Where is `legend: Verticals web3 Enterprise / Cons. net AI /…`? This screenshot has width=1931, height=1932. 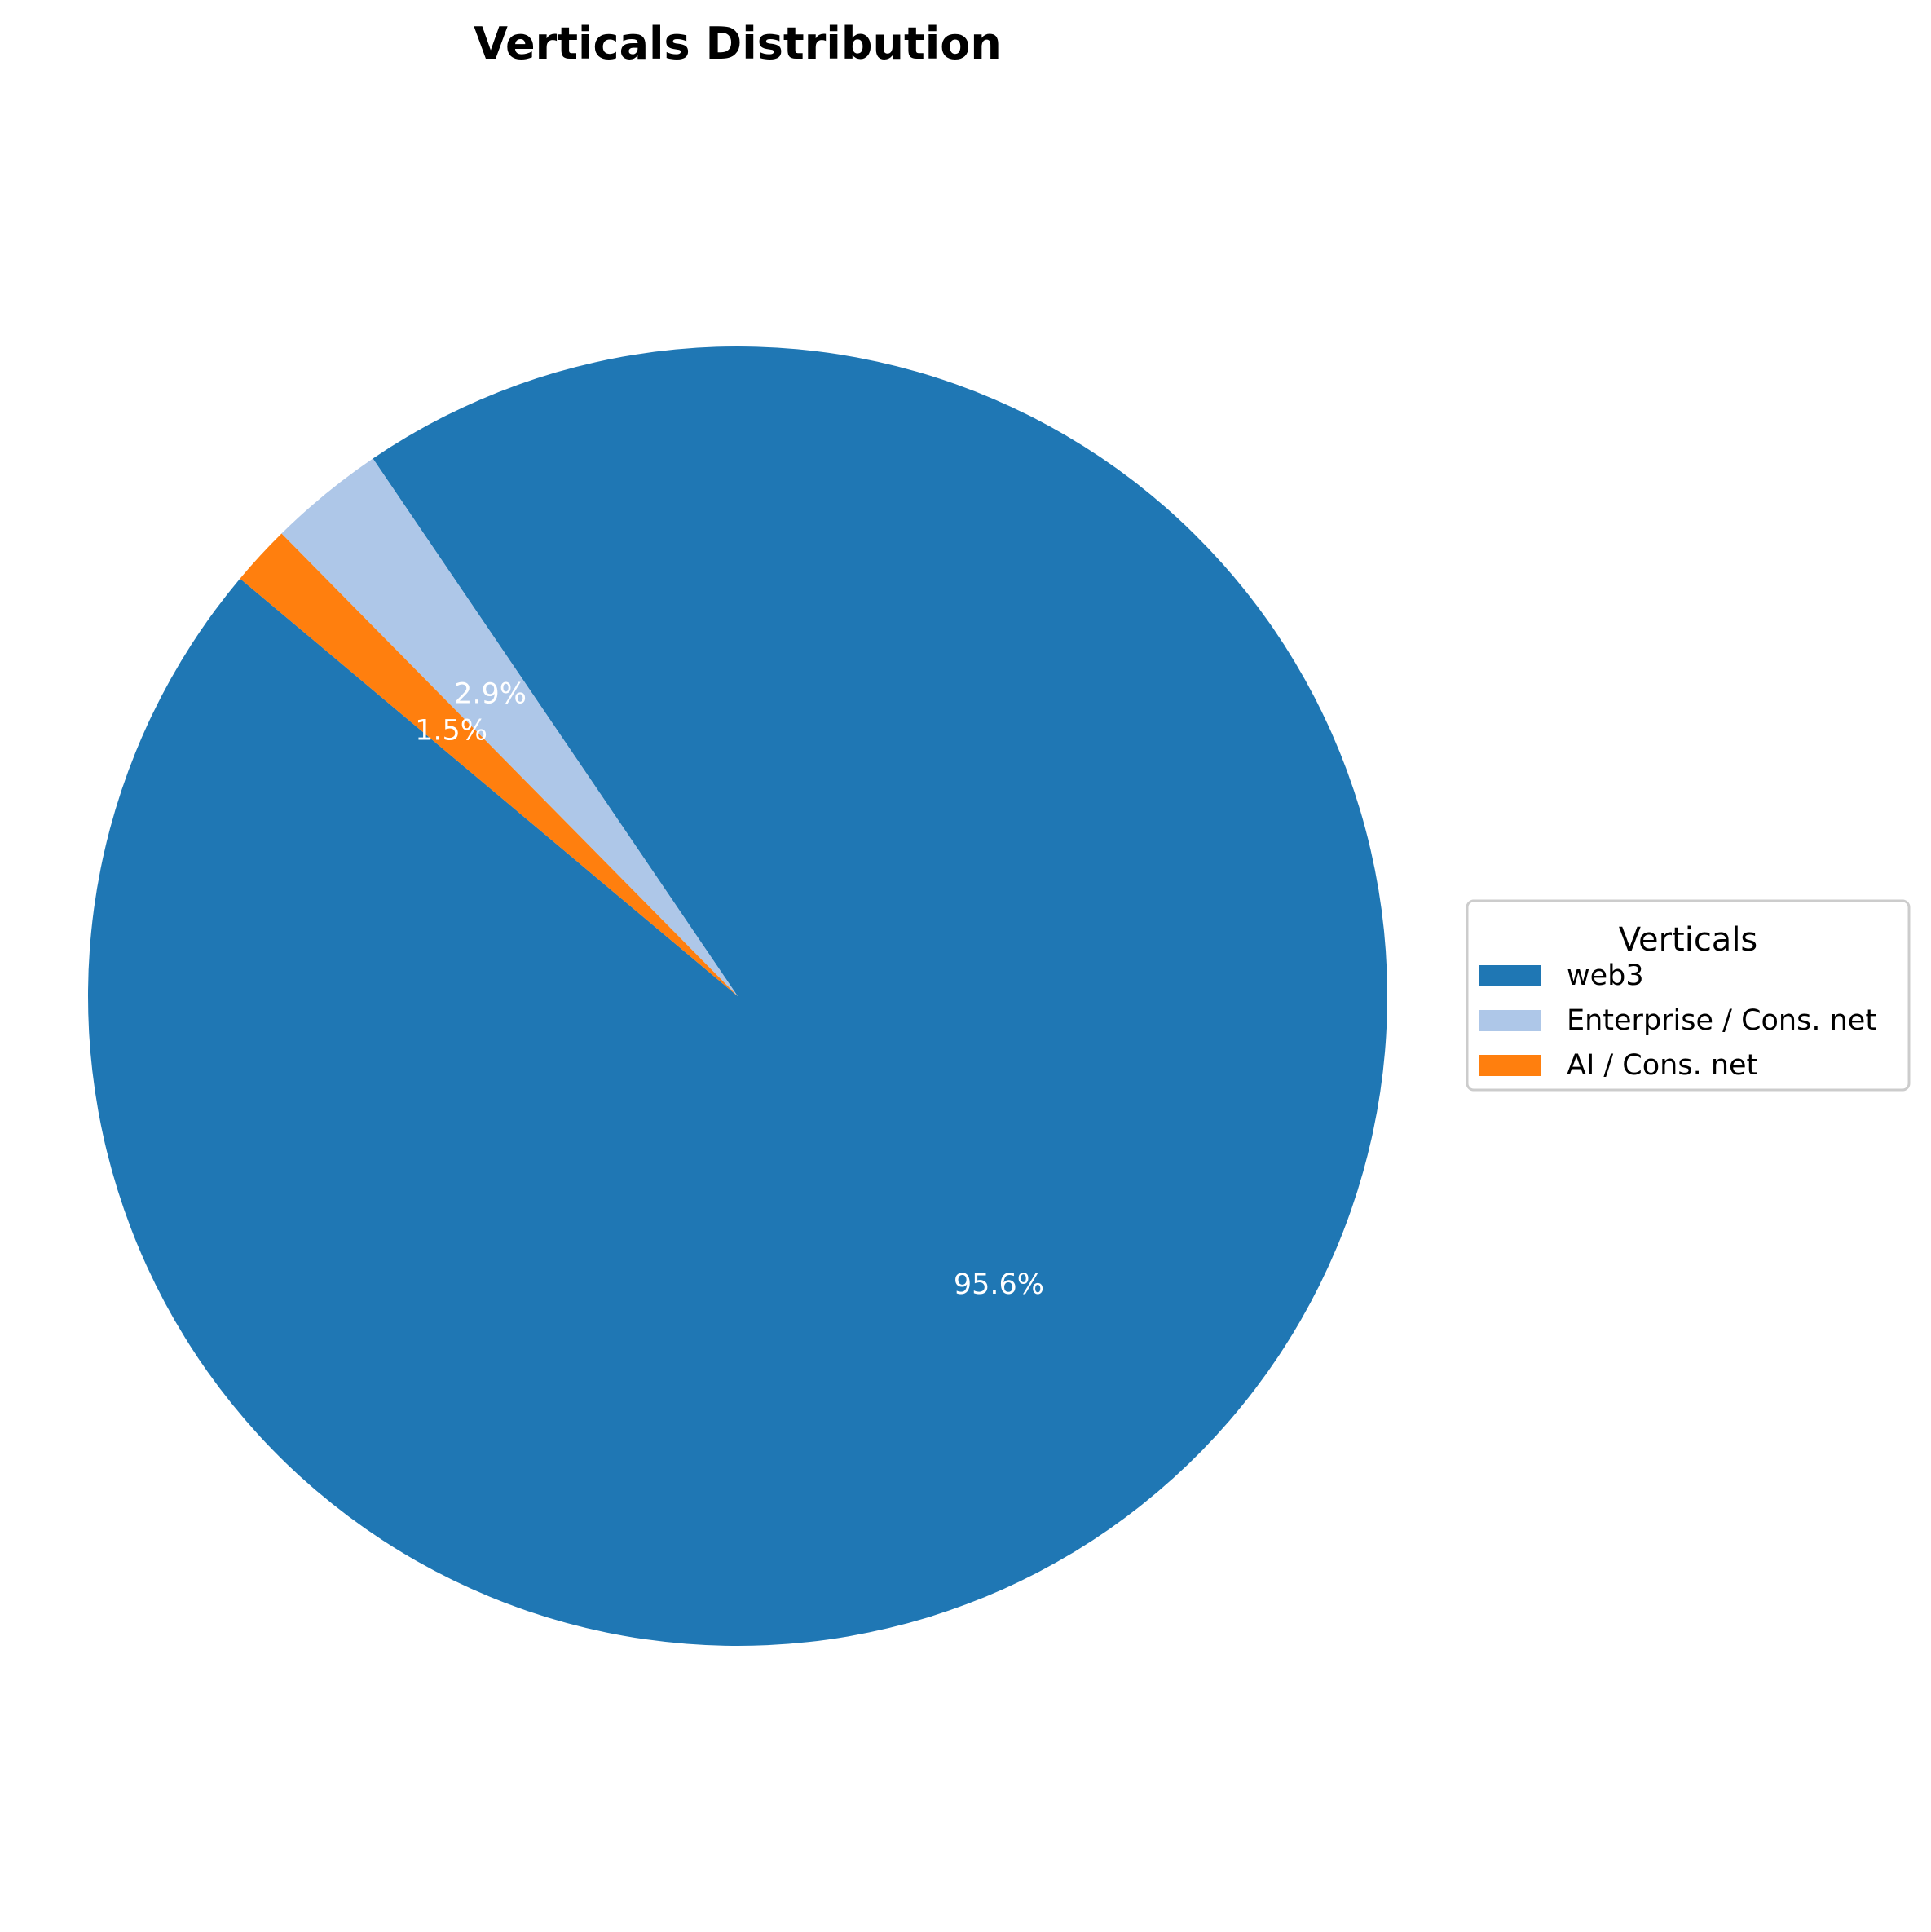
legend: Verticals web3 Enterprise / Cons. net AI /… is located at coordinates (1688, 995).